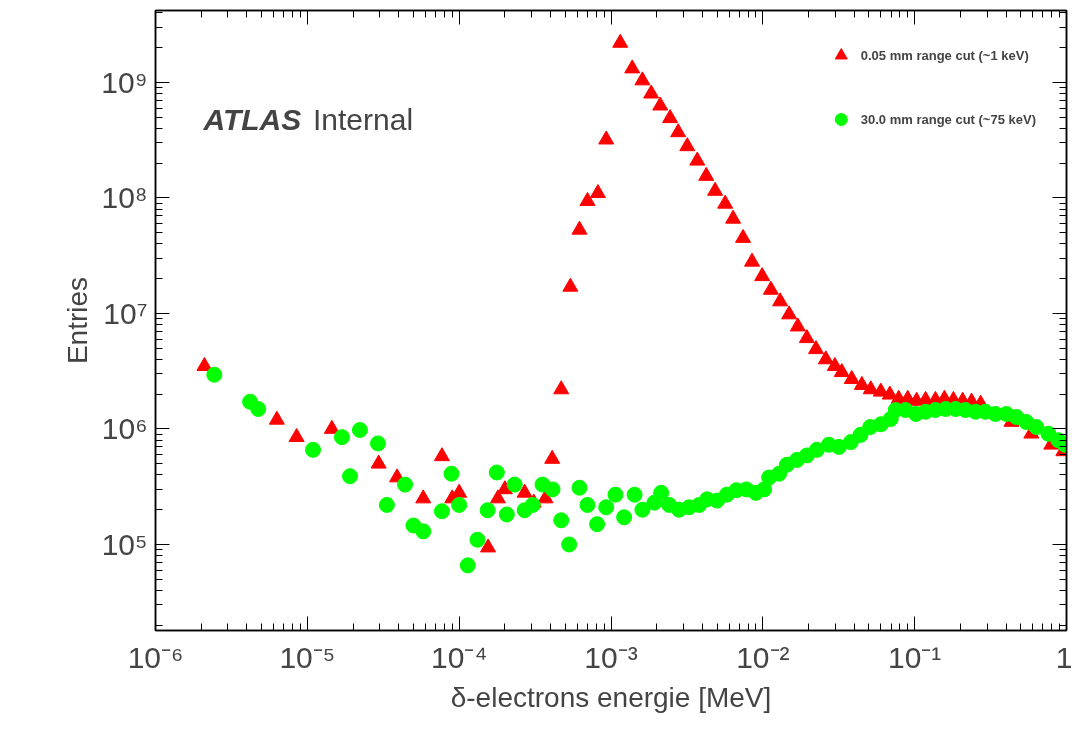  What do you see at coordinates (78, 320) in the screenshot?
I see `y-axis-title: Entries` at bounding box center [78, 320].